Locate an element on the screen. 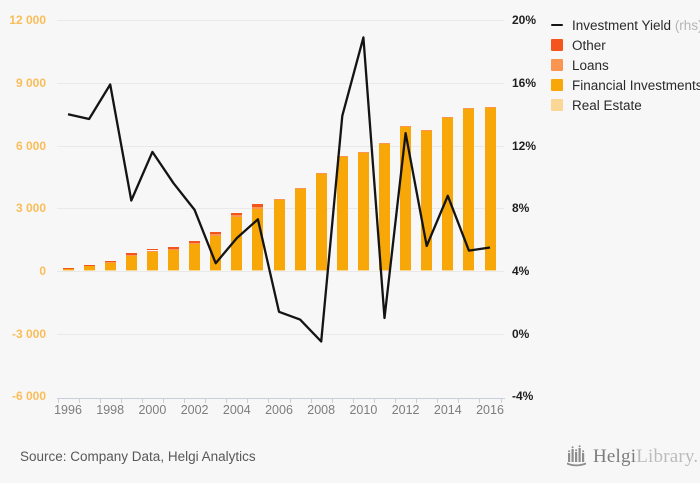 The width and height of the screenshot is (700, 483). legend-label: Other is located at coordinates (589, 45).